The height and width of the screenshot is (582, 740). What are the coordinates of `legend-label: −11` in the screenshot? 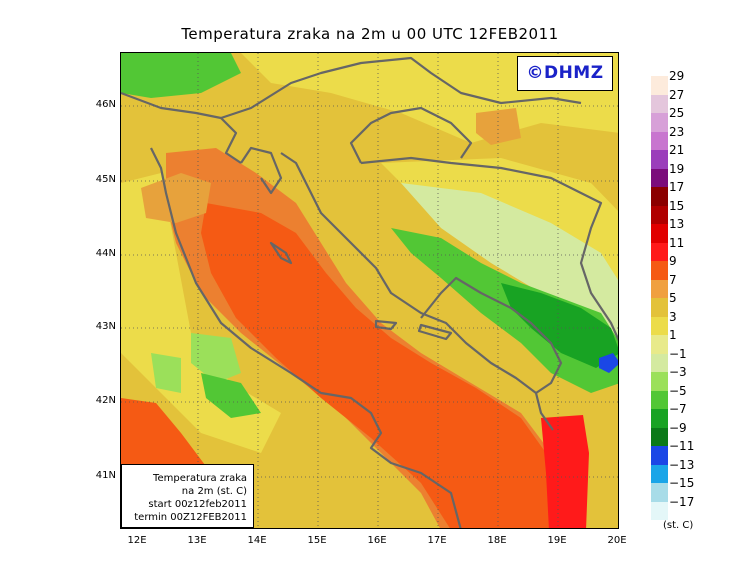 It's located at (682, 446).